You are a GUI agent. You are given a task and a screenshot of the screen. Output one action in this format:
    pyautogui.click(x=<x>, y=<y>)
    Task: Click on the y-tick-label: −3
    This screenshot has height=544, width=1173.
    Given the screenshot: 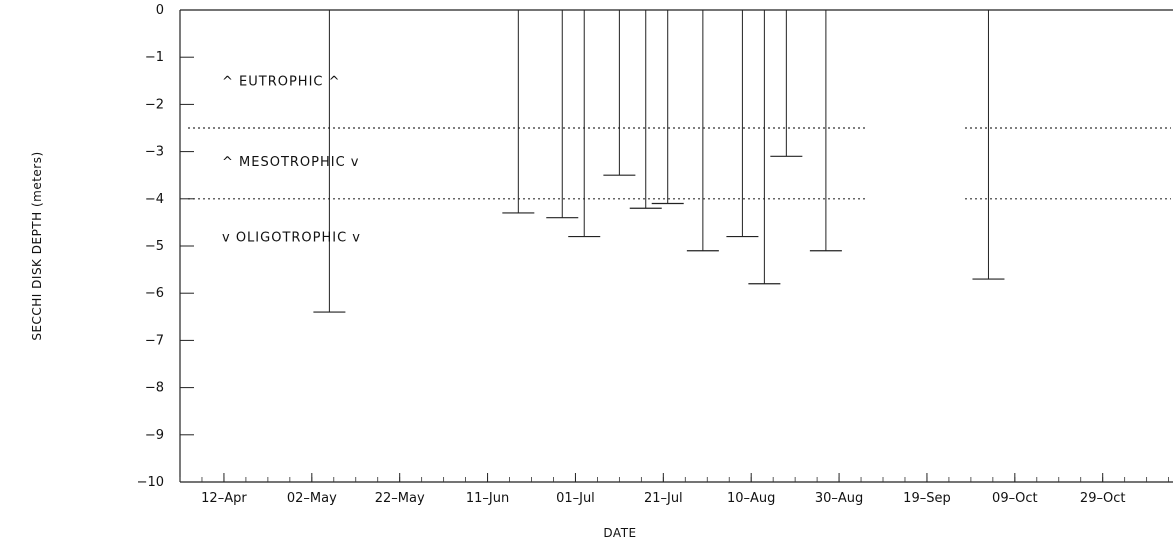 What is the action you would take?
    pyautogui.click(x=154, y=152)
    